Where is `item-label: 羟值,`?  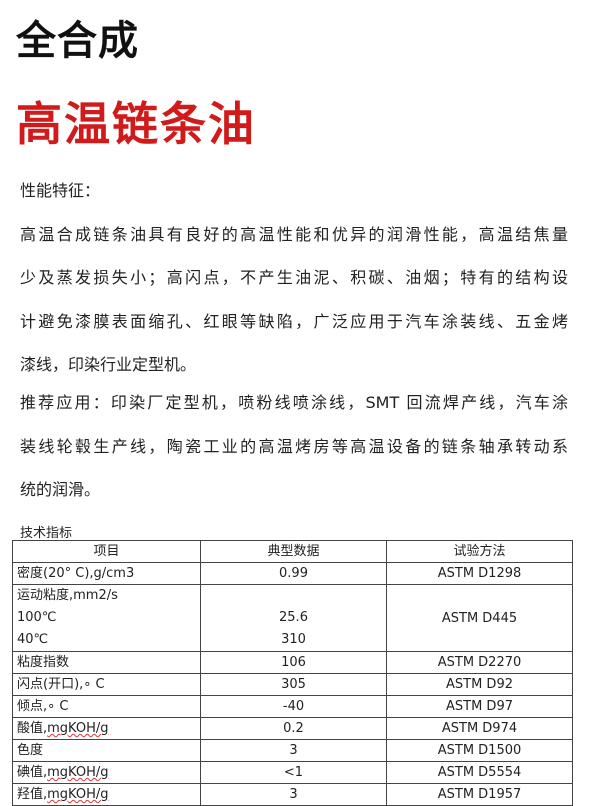
item-label: 羟值, is located at coordinates (32, 794).